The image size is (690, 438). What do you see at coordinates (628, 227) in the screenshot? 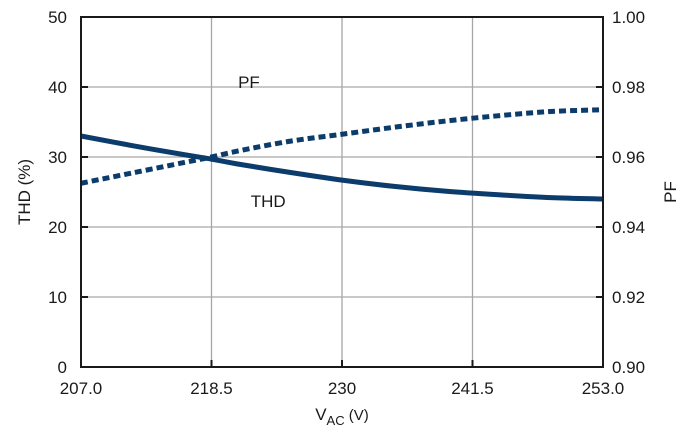
I see `y-right-tick-label: 0.94` at bounding box center [628, 227].